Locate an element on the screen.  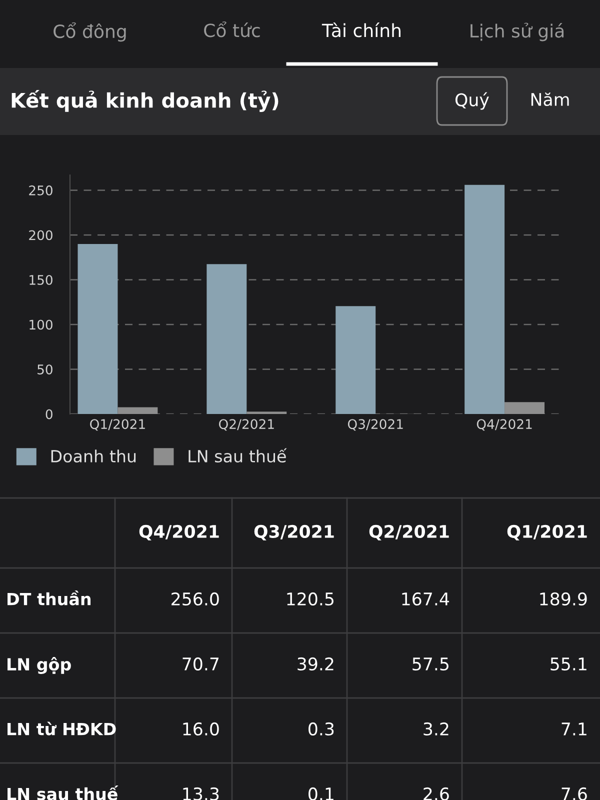
text: 16.0 is located at coordinates (201, 729).